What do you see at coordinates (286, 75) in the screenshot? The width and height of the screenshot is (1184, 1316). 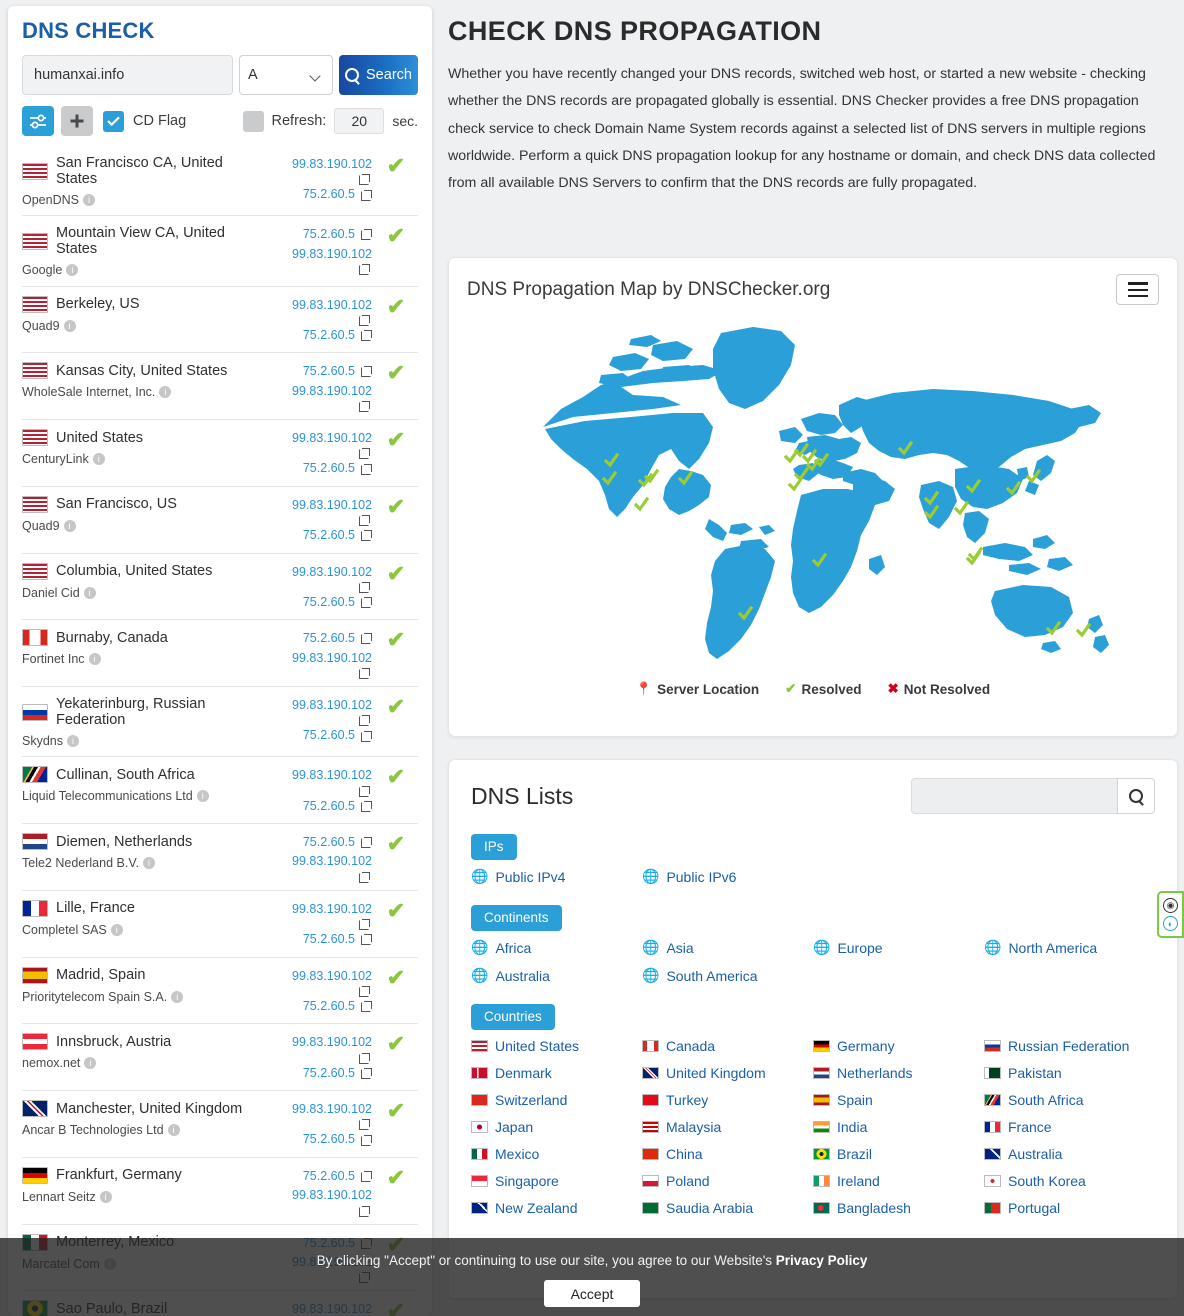 I see `record-type-select: A` at bounding box center [286, 75].